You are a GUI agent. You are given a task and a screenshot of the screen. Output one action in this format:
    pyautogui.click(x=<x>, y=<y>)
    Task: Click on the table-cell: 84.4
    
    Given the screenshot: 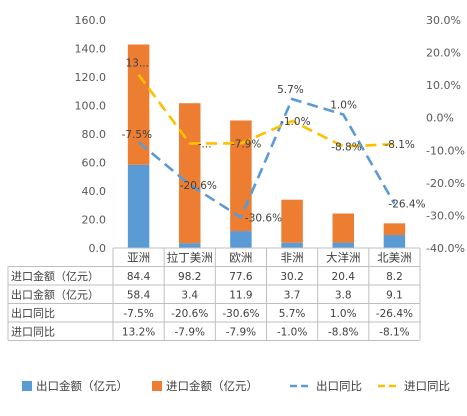 What is the action you would take?
    pyautogui.click(x=139, y=277)
    